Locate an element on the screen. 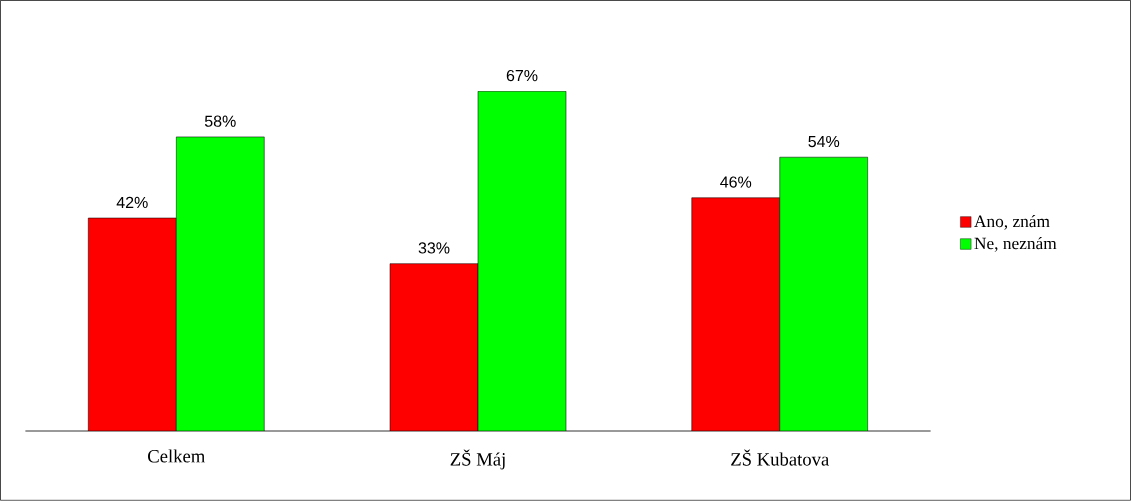 This screenshot has width=1131, height=501. data-label: 58% is located at coordinates (220, 121).